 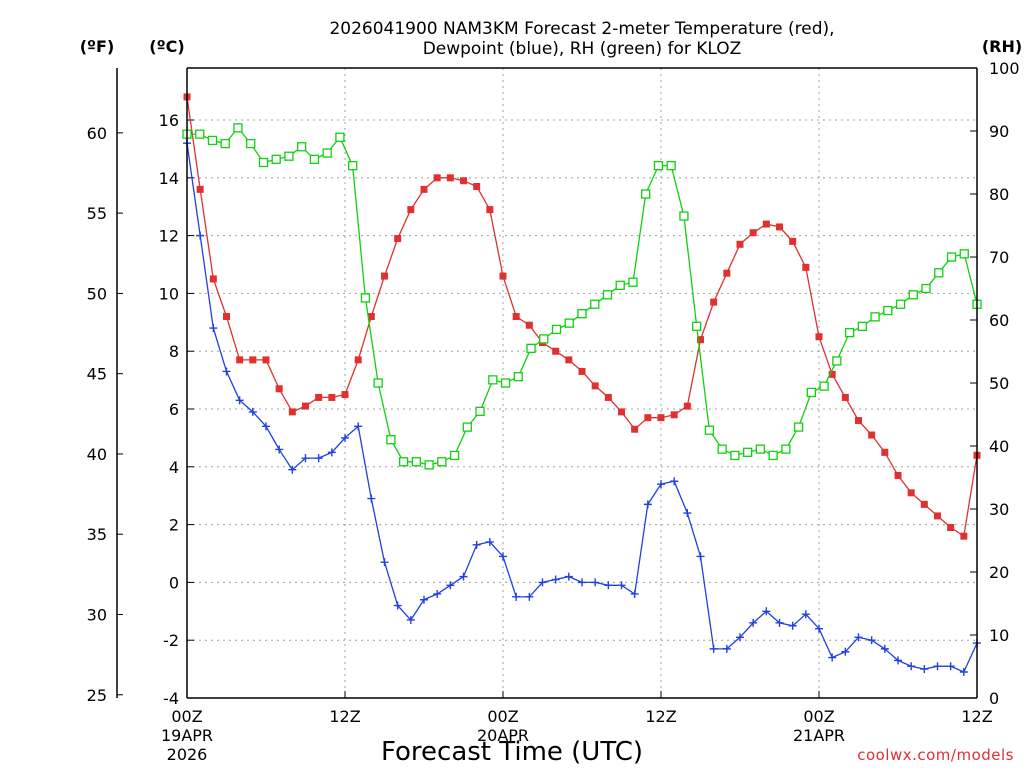 I want to click on rh-tick-label: 60, so click(x=999, y=320).